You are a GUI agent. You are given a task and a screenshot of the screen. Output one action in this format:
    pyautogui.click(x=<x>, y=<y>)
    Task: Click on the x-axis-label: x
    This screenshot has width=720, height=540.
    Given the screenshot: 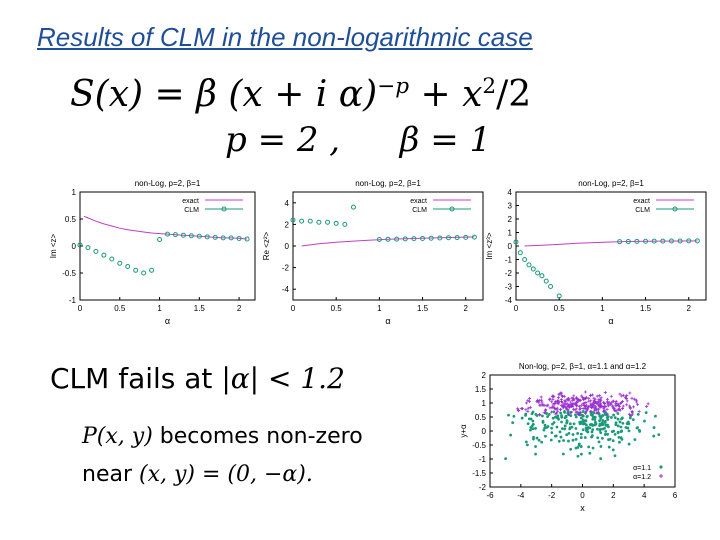 What is the action you would take?
    pyautogui.click(x=582, y=508)
    